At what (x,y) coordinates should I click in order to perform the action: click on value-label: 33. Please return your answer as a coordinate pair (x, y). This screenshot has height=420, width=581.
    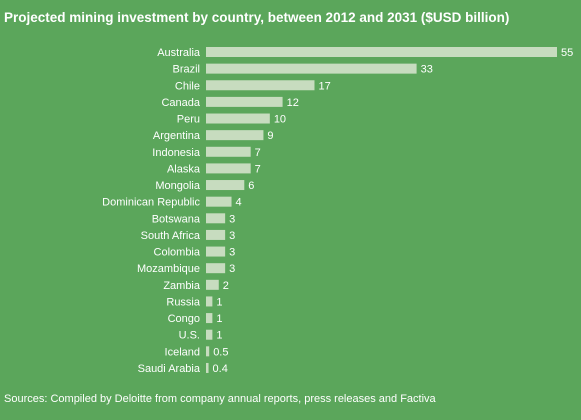
    Looking at the image, I should click on (427, 70).